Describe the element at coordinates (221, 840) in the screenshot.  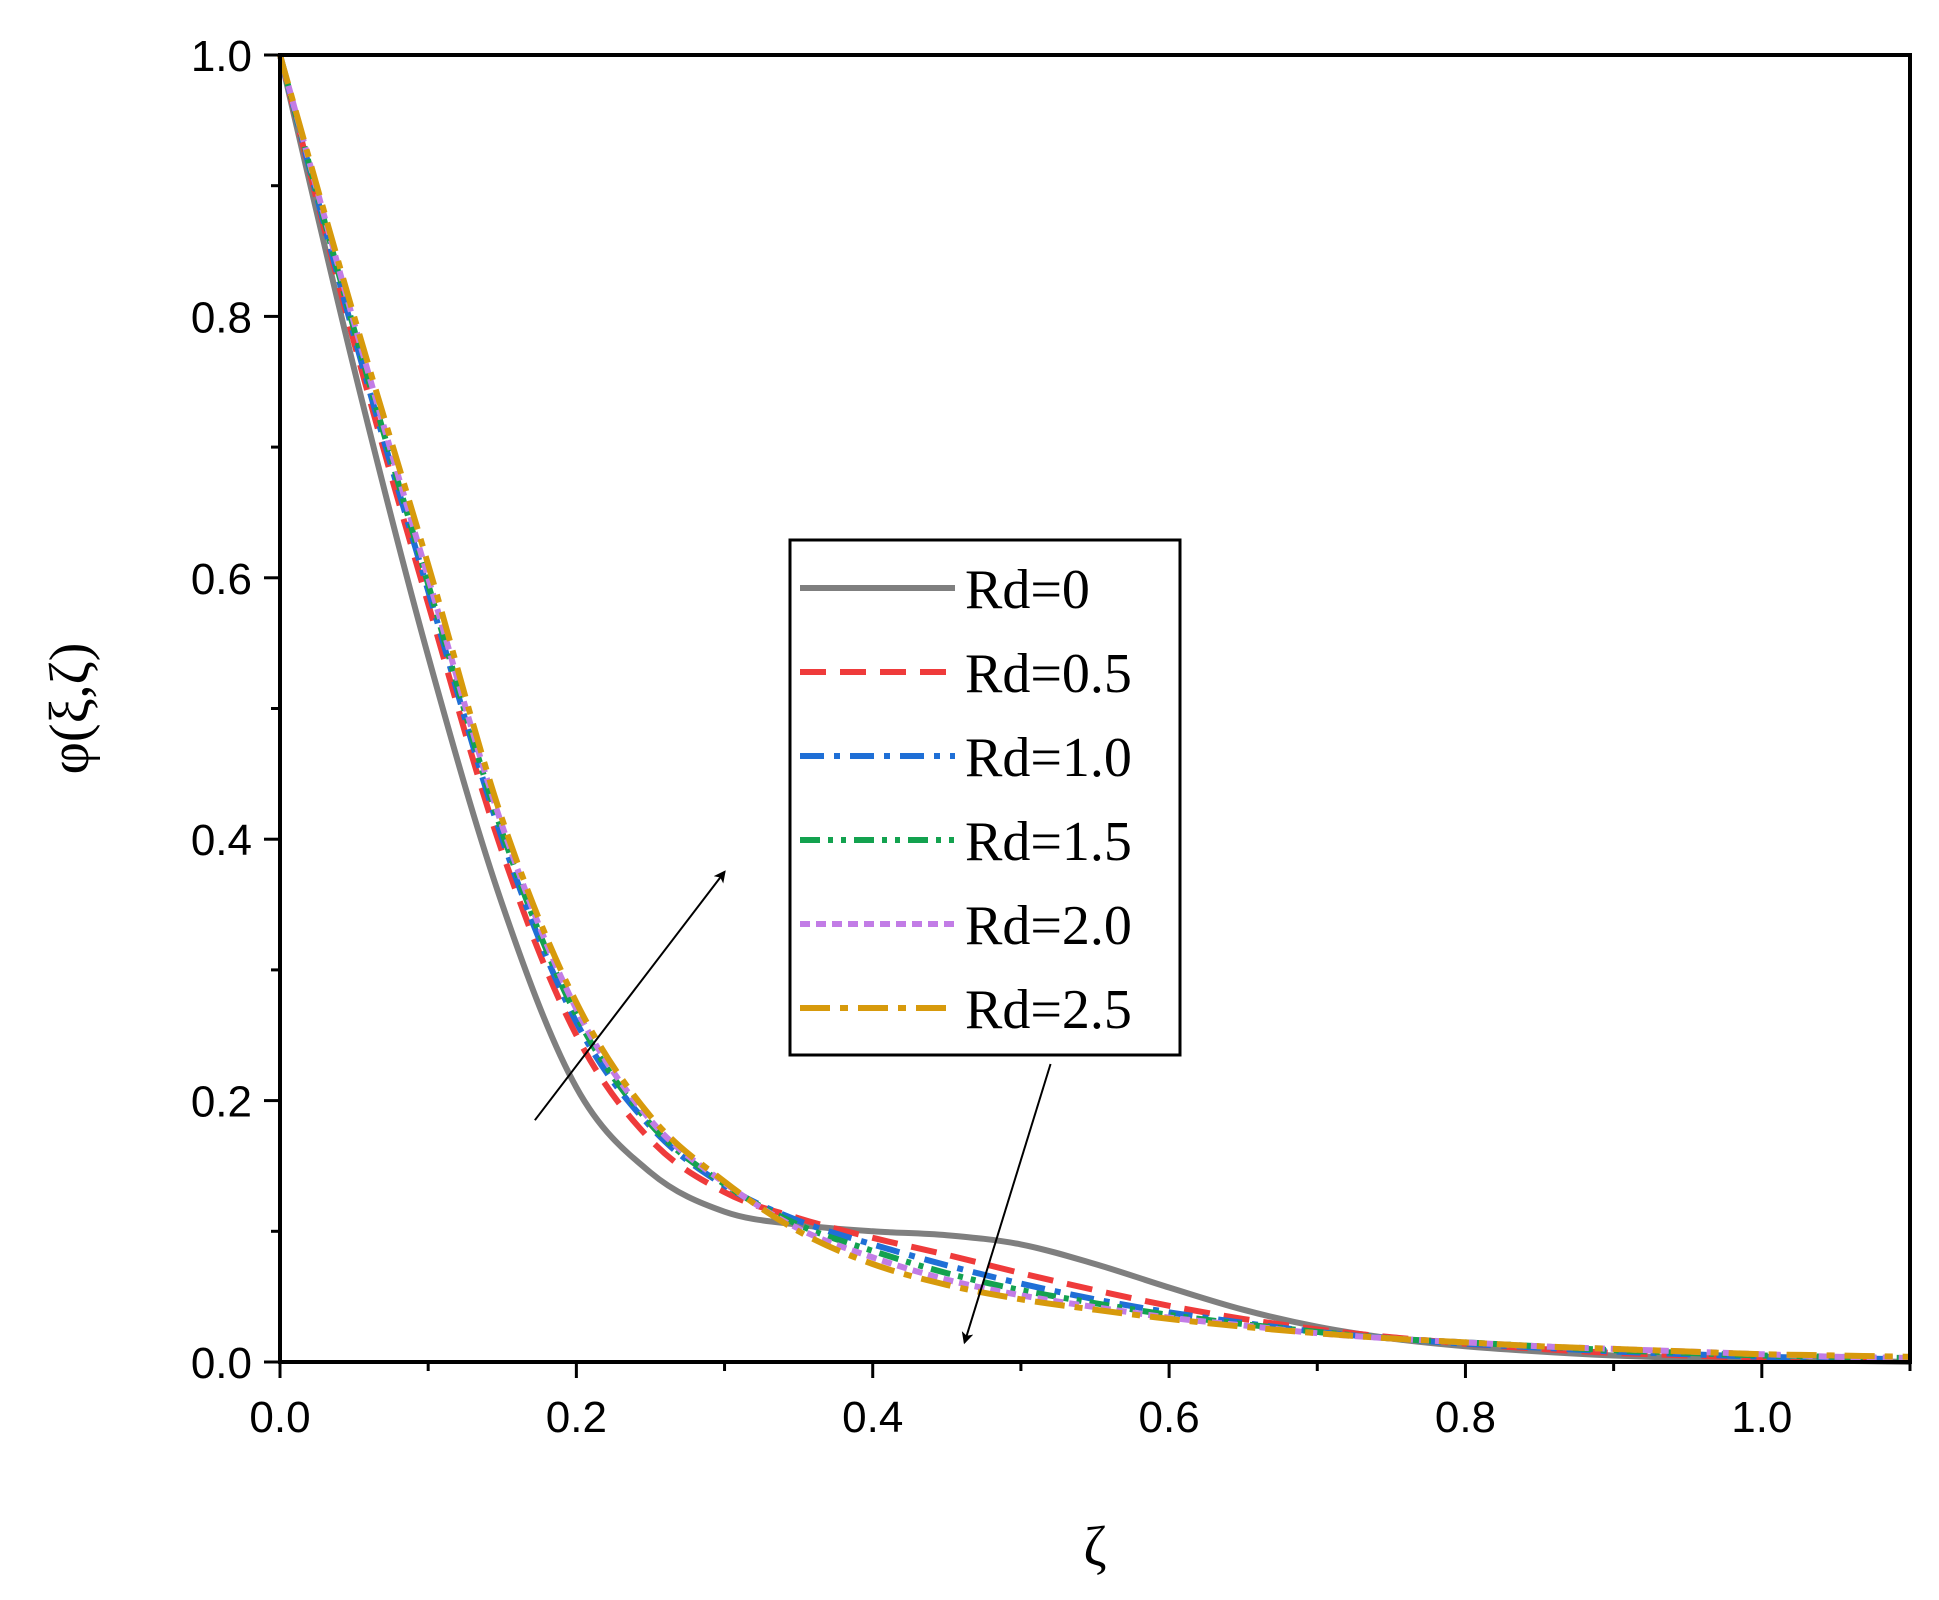
I see `y-tick-label: 0.4` at that location.